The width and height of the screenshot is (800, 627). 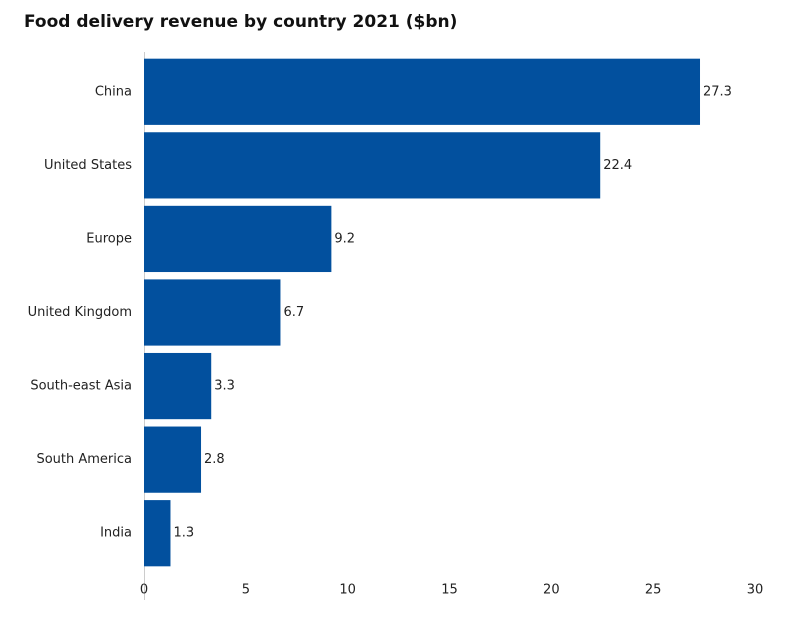 I want to click on value-label: 27.3, so click(x=717, y=91).